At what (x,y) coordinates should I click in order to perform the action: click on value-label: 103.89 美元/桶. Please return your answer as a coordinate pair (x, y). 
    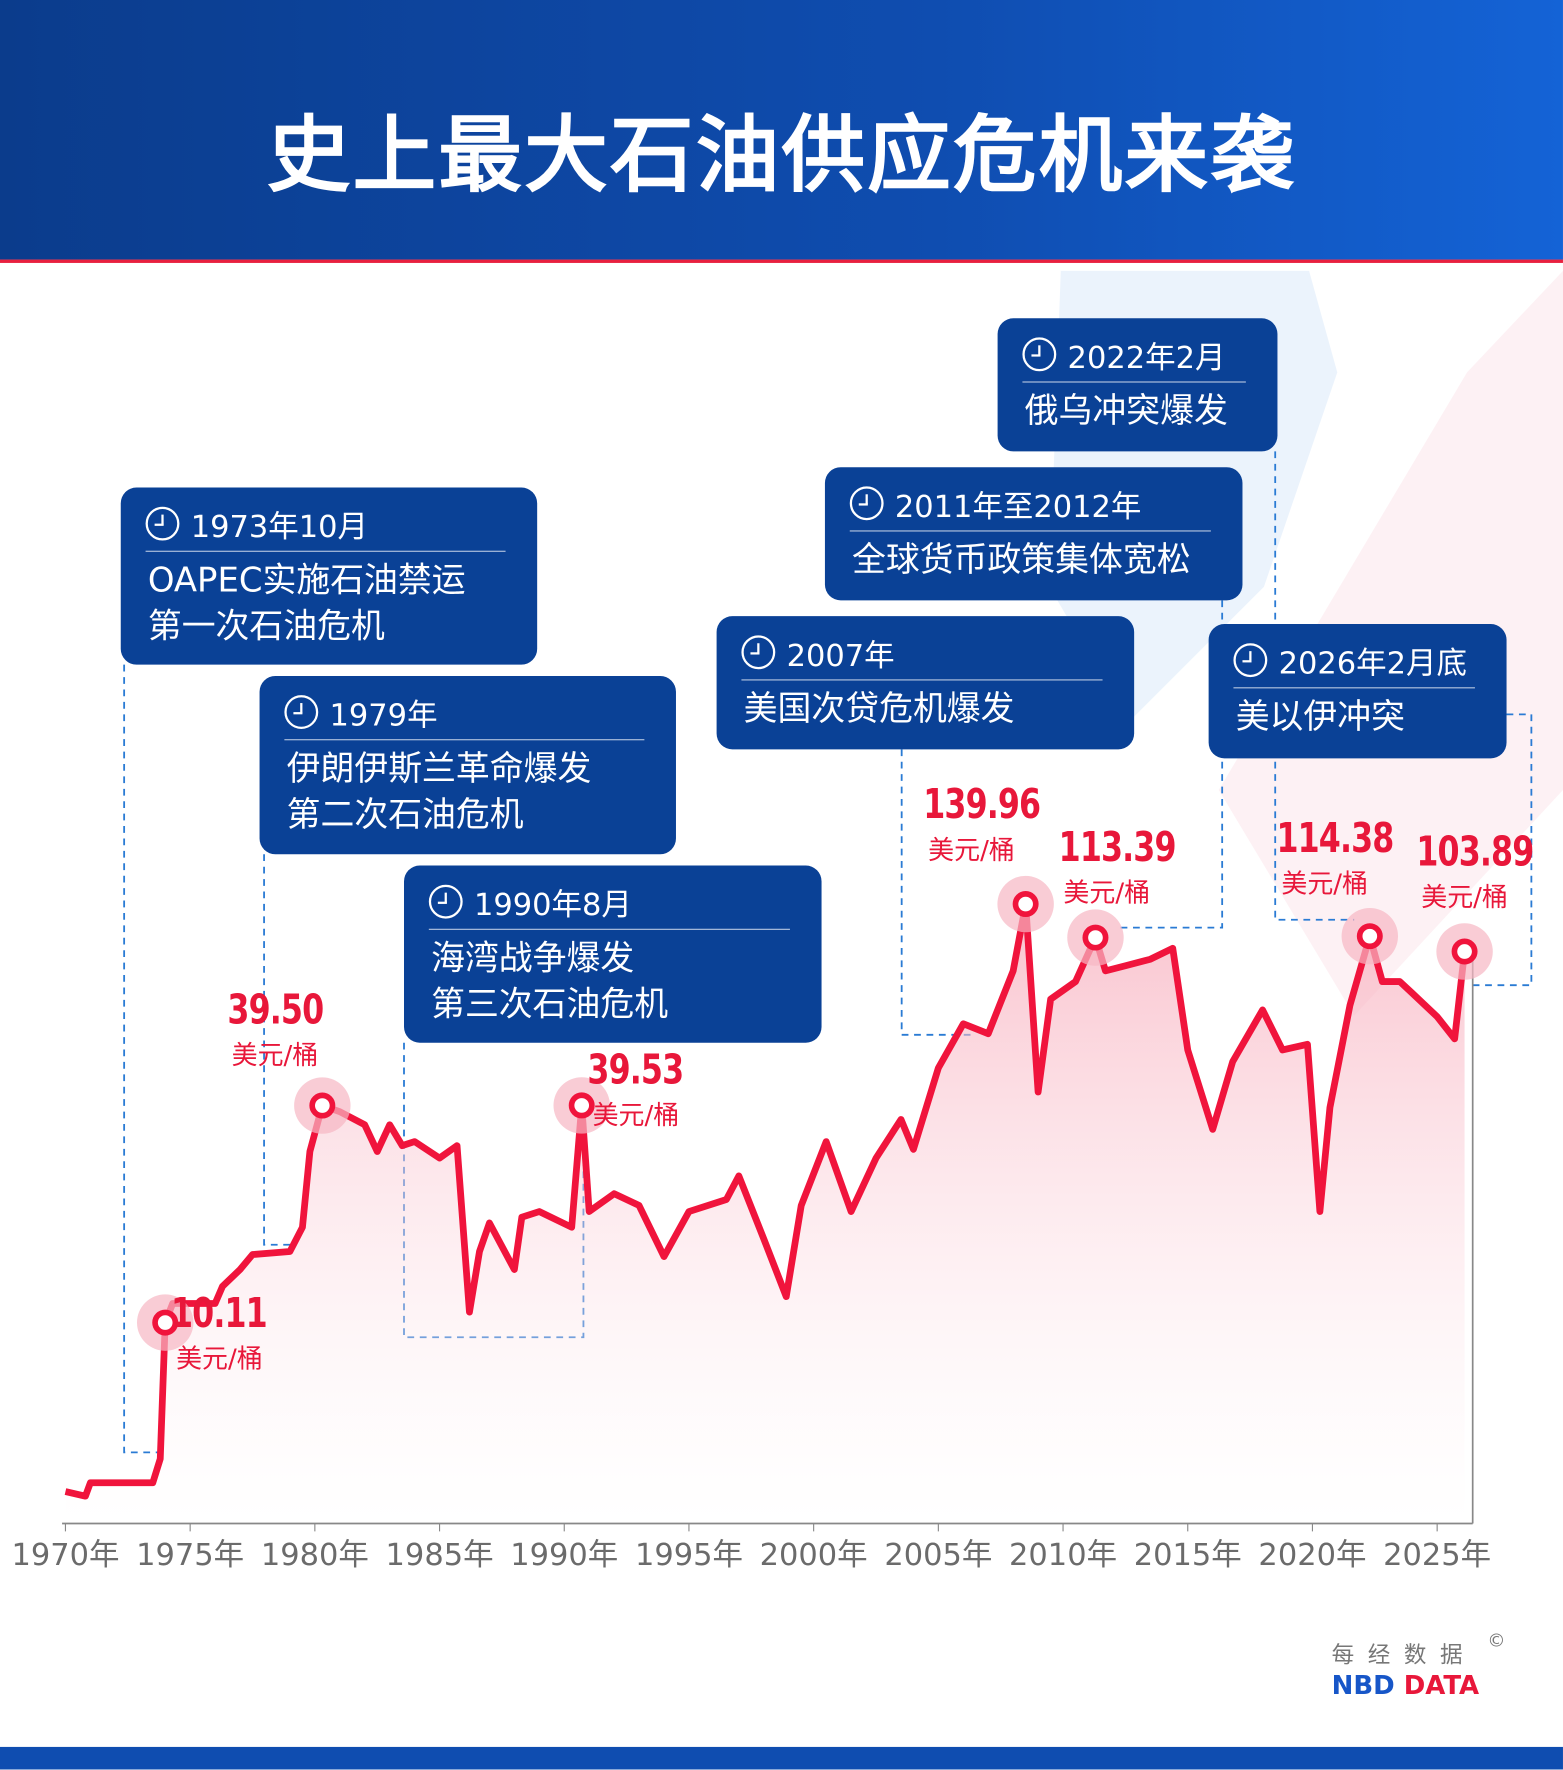
    Looking at the image, I should click on (1468, 872).